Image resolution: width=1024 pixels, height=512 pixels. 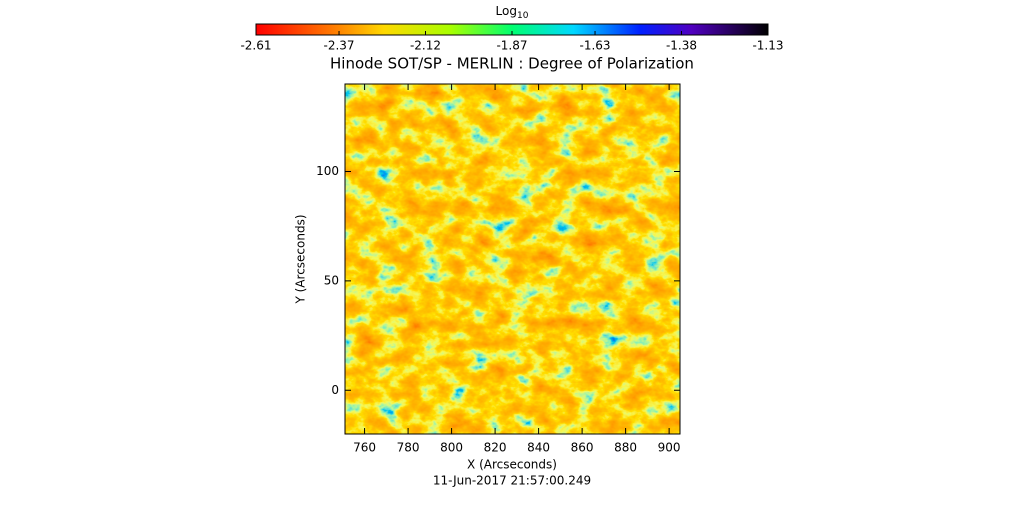 What do you see at coordinates (594, 46) in the screenshot?
I see `colorbar-tick-label: -1.63` at bounding box center [594, 46].